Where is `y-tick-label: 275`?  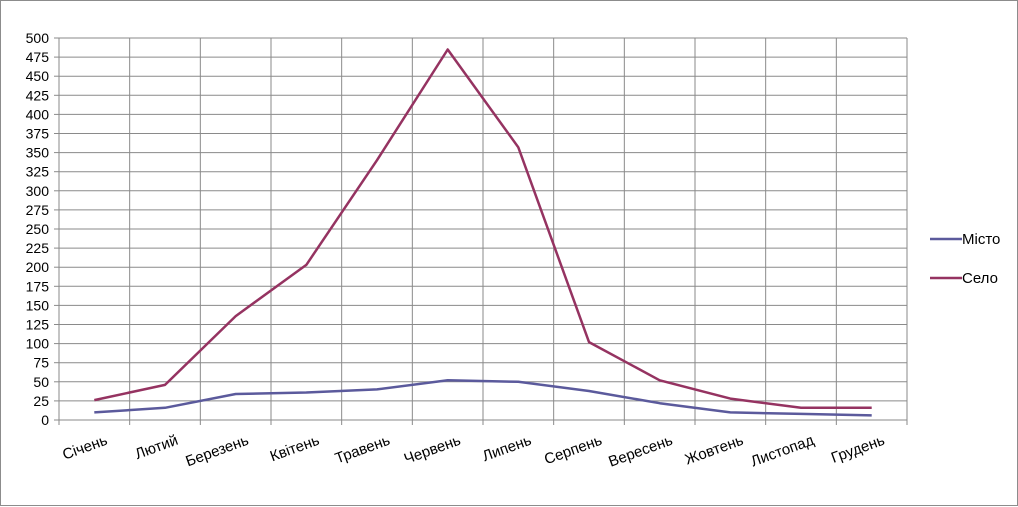
y-tick-label: 275 is located at coordinates (38, 210).